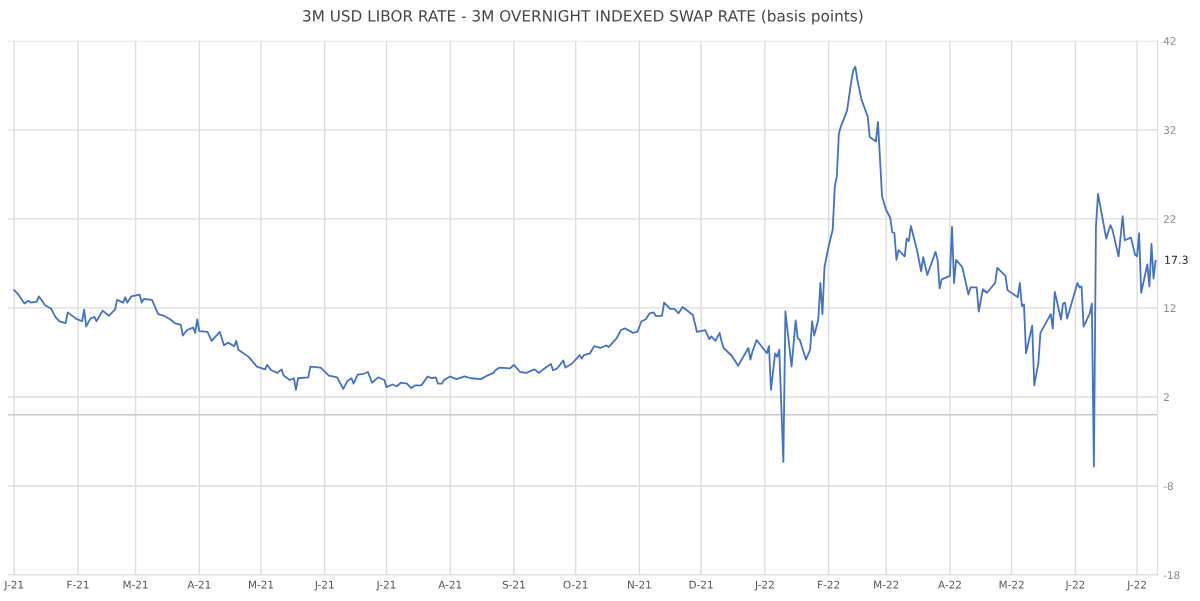 This screenshot has width=1200, height=601. What do you see at coordinates (1166, 397) in the screenshot?
I see `y-tick-label: 2` at bounding box center [1166, 397].